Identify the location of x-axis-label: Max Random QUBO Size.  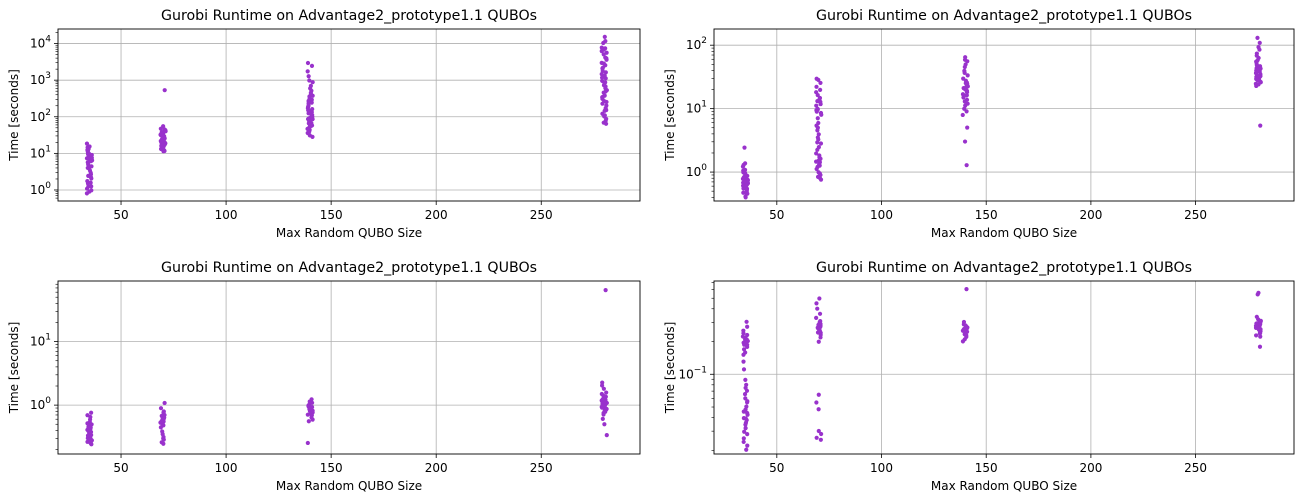
(1004, 233).